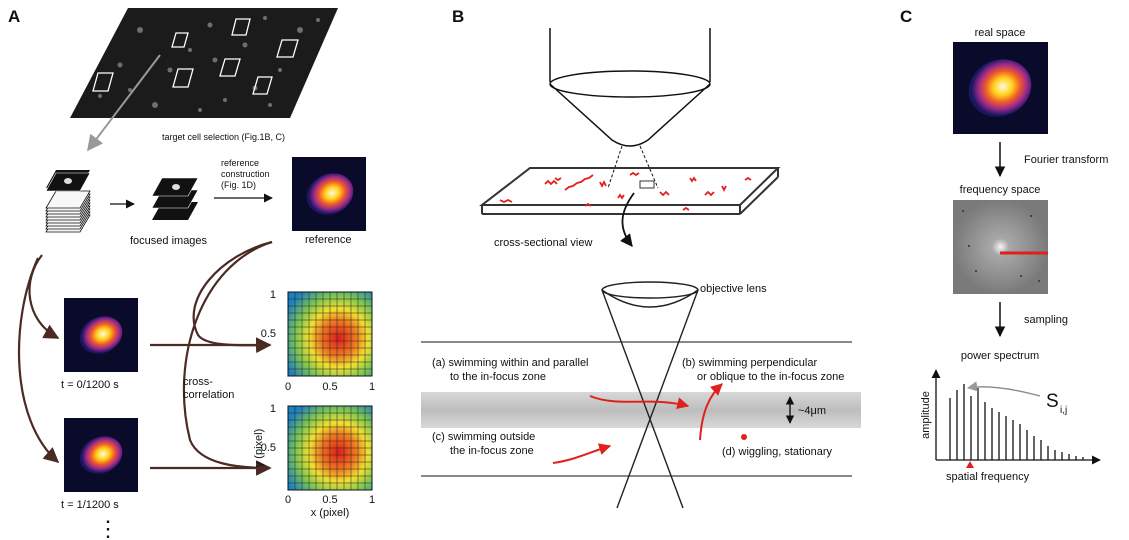  I want to click on tick-x-bottom-0: 0, so click(288, 500).